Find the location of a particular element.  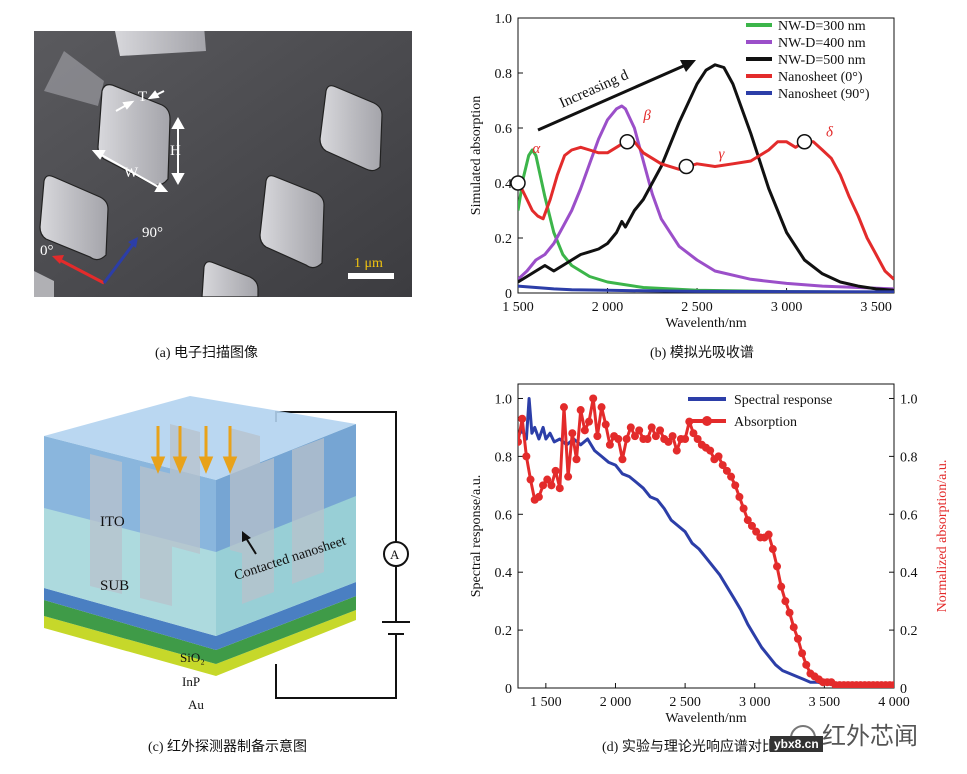

y2-tick-label: 0.8 is located at coordinates (909, 457).